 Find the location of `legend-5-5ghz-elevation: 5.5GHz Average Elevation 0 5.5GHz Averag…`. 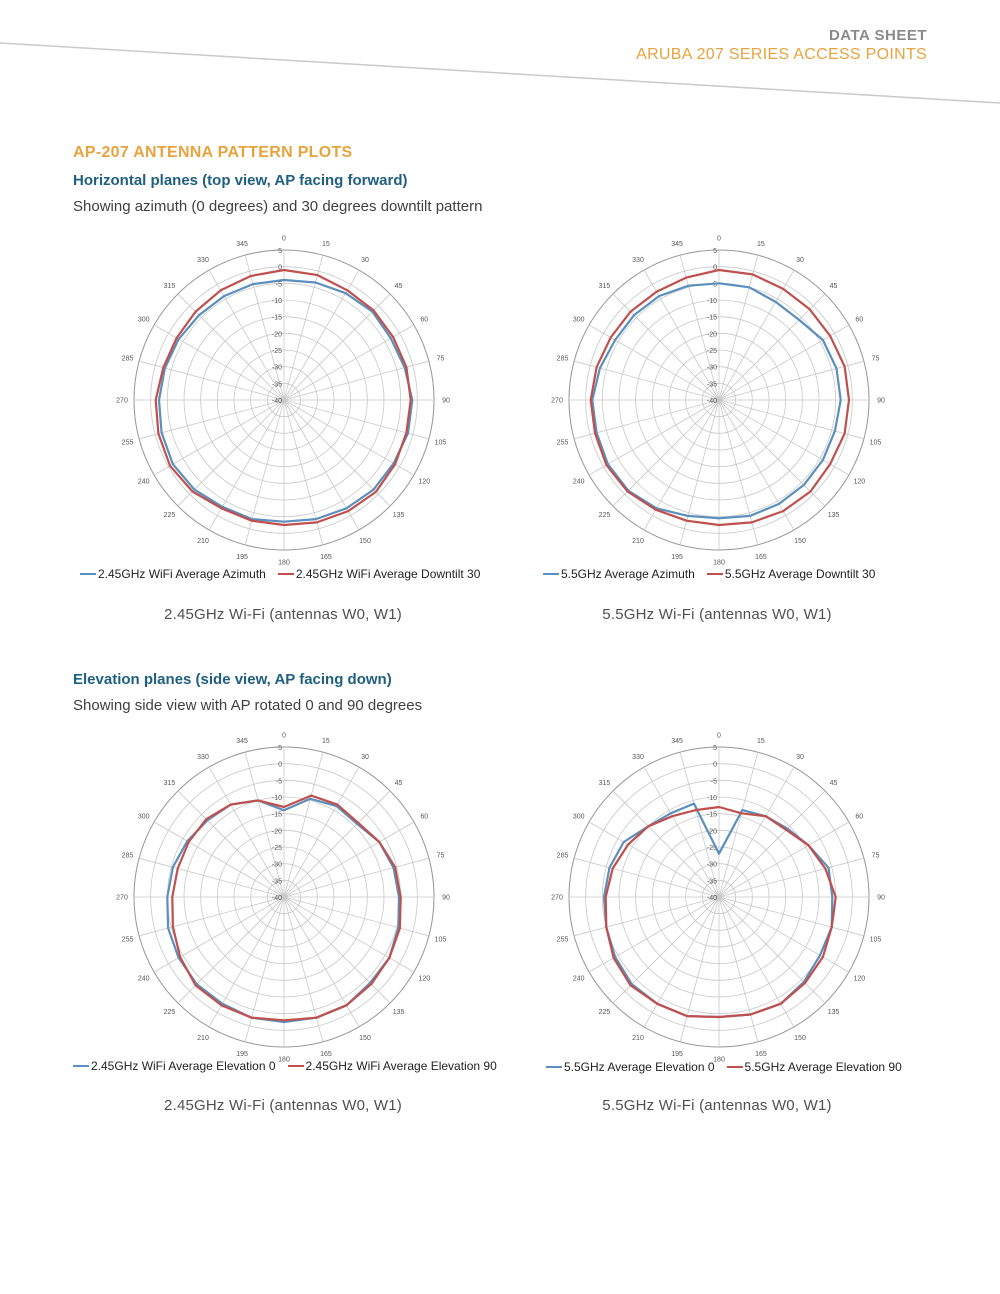

legend-5-5ghz-elevation: 5.5GHz Average Elevation 0 5.5GHz Averag… is located at coordinates (730, 1067).